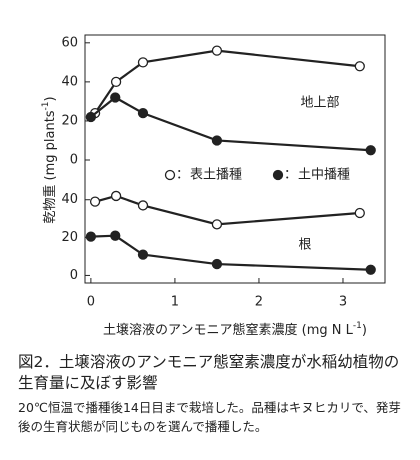  Describe the element at coordinates (91, 302) in the screenshot. I see `x-tick-label: 0` at that location.